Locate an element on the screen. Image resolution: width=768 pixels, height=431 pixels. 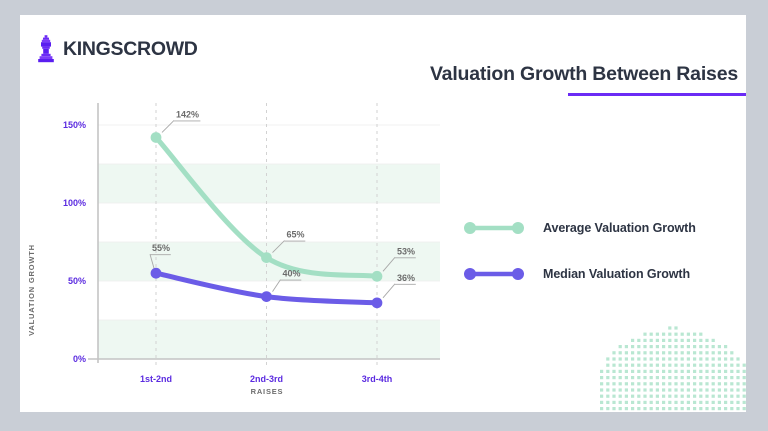
legend-label-median: Median Valuation Growth is located at coordinates (617, 274).